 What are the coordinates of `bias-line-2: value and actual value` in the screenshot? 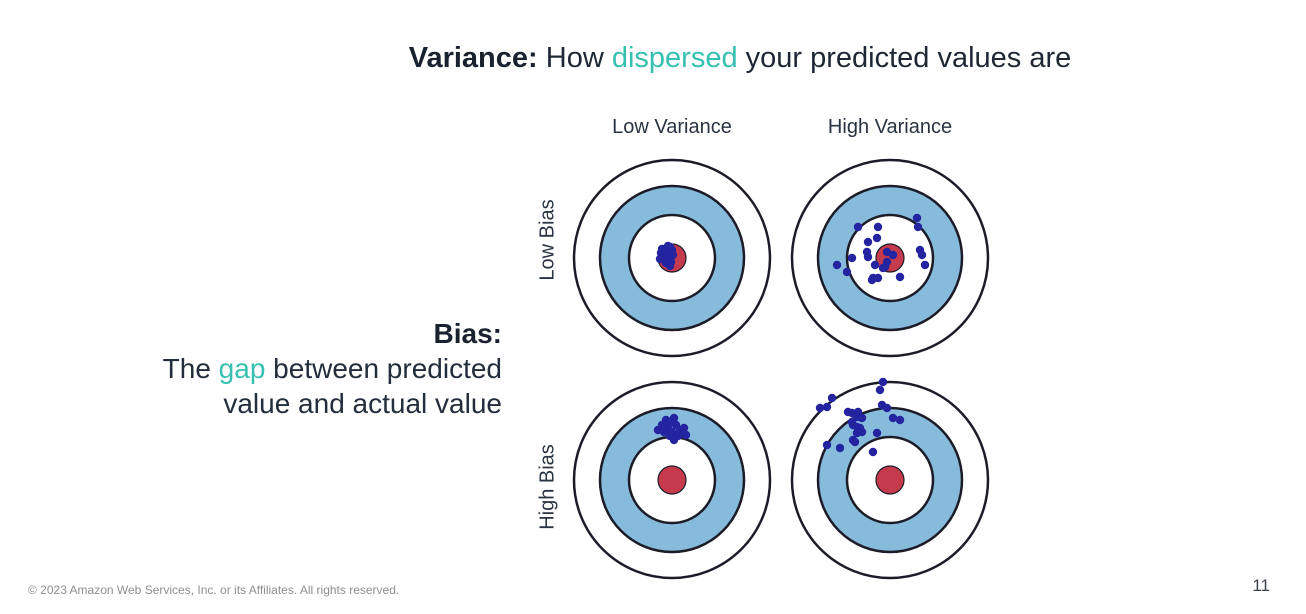 It's located at (362, 403).